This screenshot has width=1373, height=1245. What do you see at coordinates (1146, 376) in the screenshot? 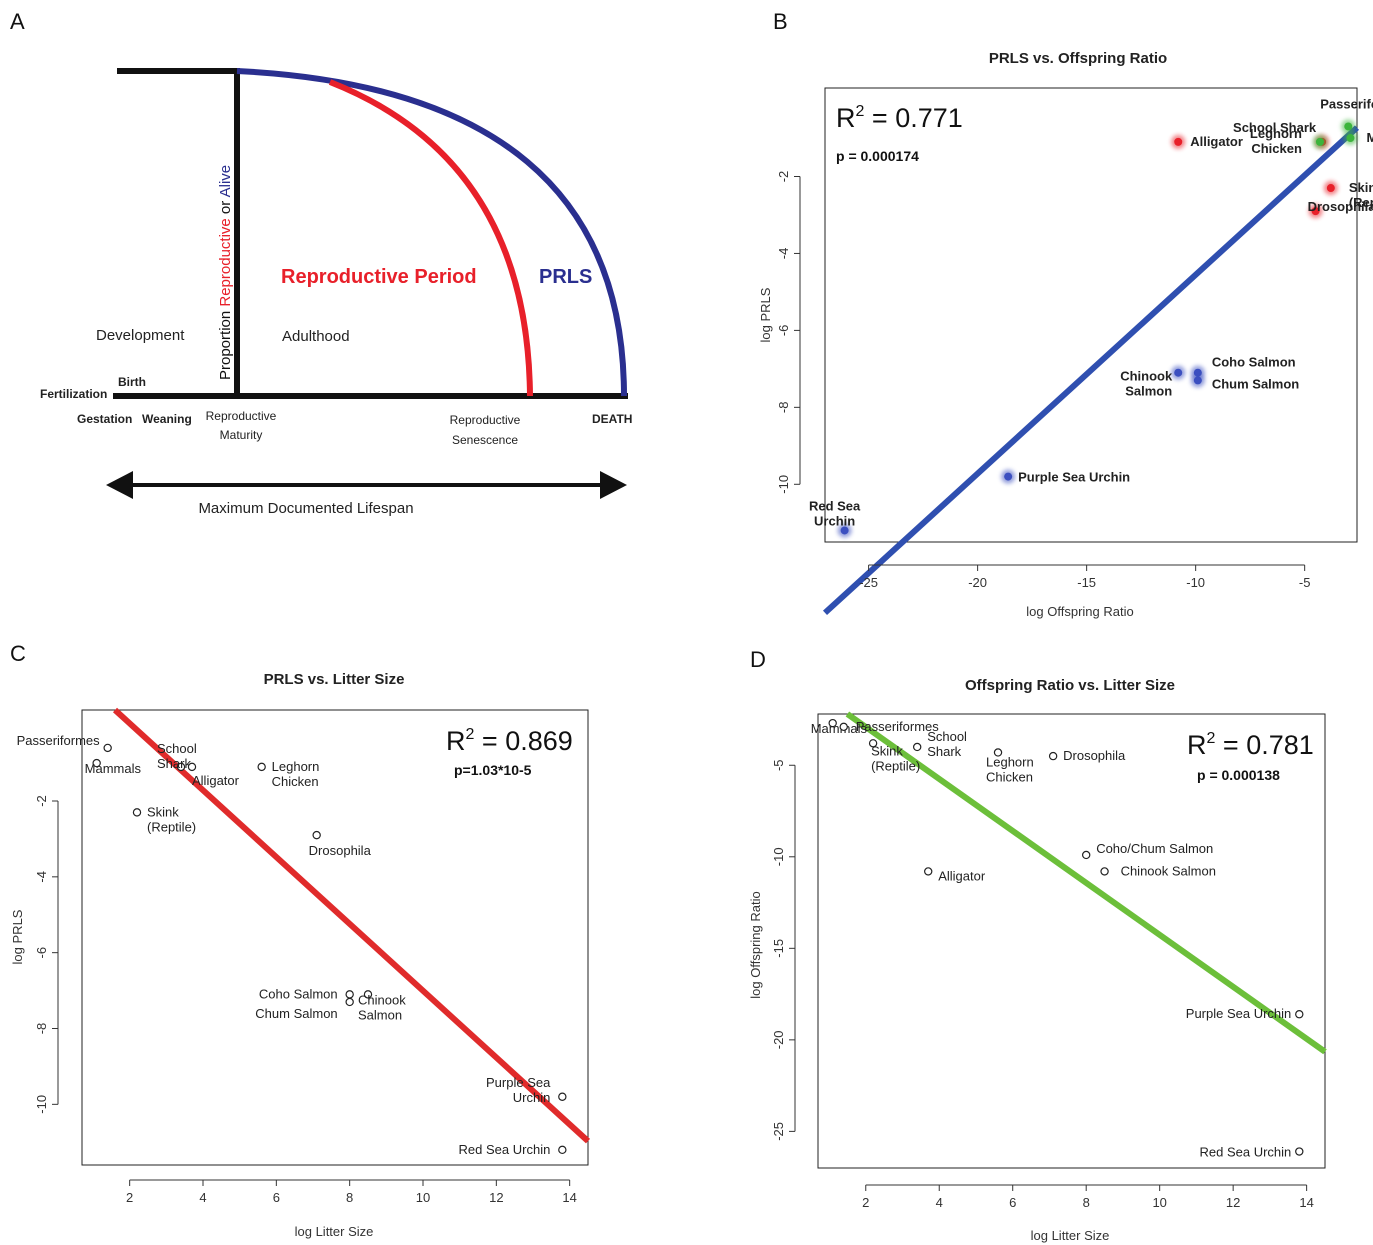
I see `chart-b-point-label: Chinook` at bounding box center [1146, 376].